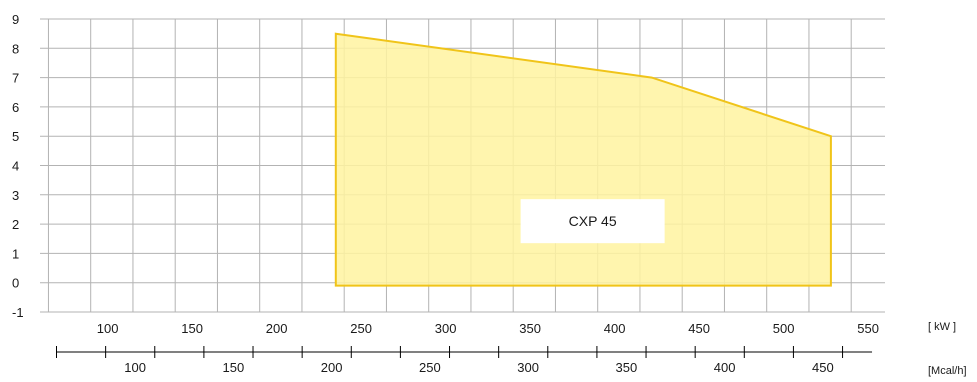 The image size is (977, 382). I want to click on y-tick-label: 6, so click(15, 107).